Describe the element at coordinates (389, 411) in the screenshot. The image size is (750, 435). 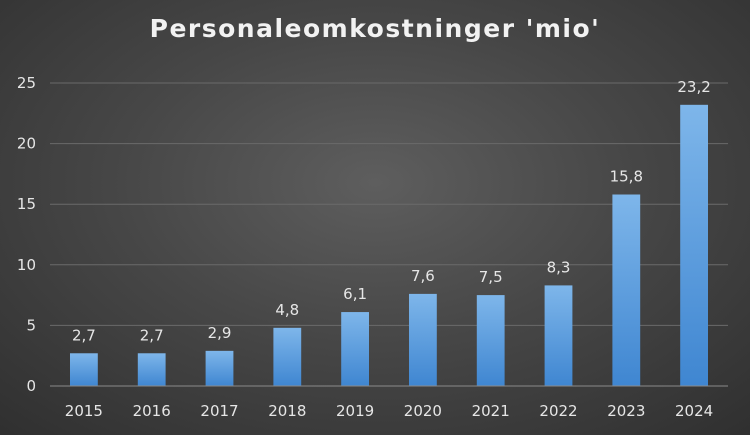
I see `x-axis-ticks: 2015 2016 2017 2018 2019 2020 2021 2022 2023 2024` at that location.